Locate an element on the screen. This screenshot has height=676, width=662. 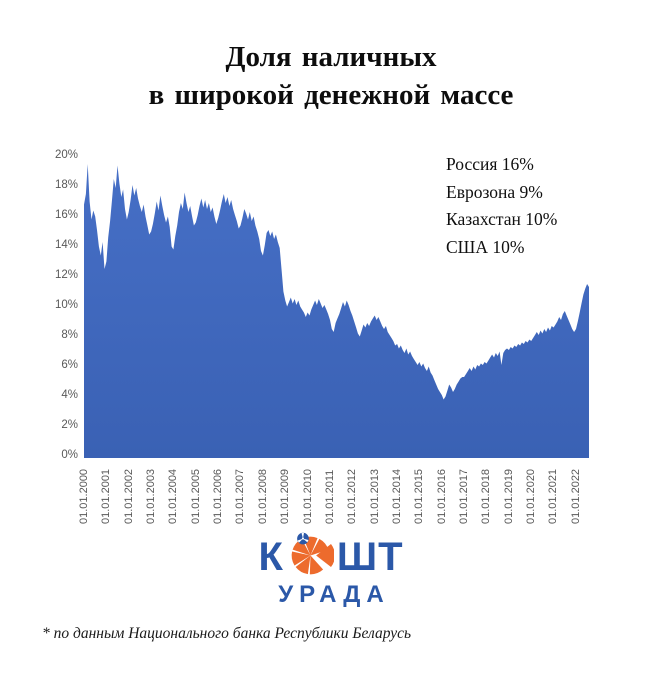
x-tick-label: 01.01.2014 is located at coordinates (396, 496).